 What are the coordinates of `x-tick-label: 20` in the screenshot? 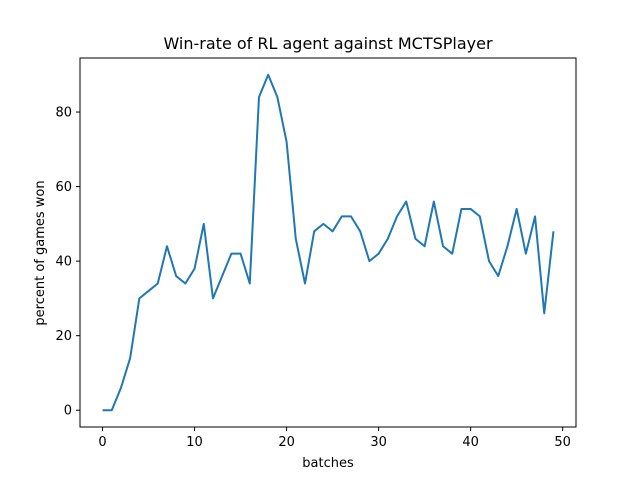 It's located at (286, 442).